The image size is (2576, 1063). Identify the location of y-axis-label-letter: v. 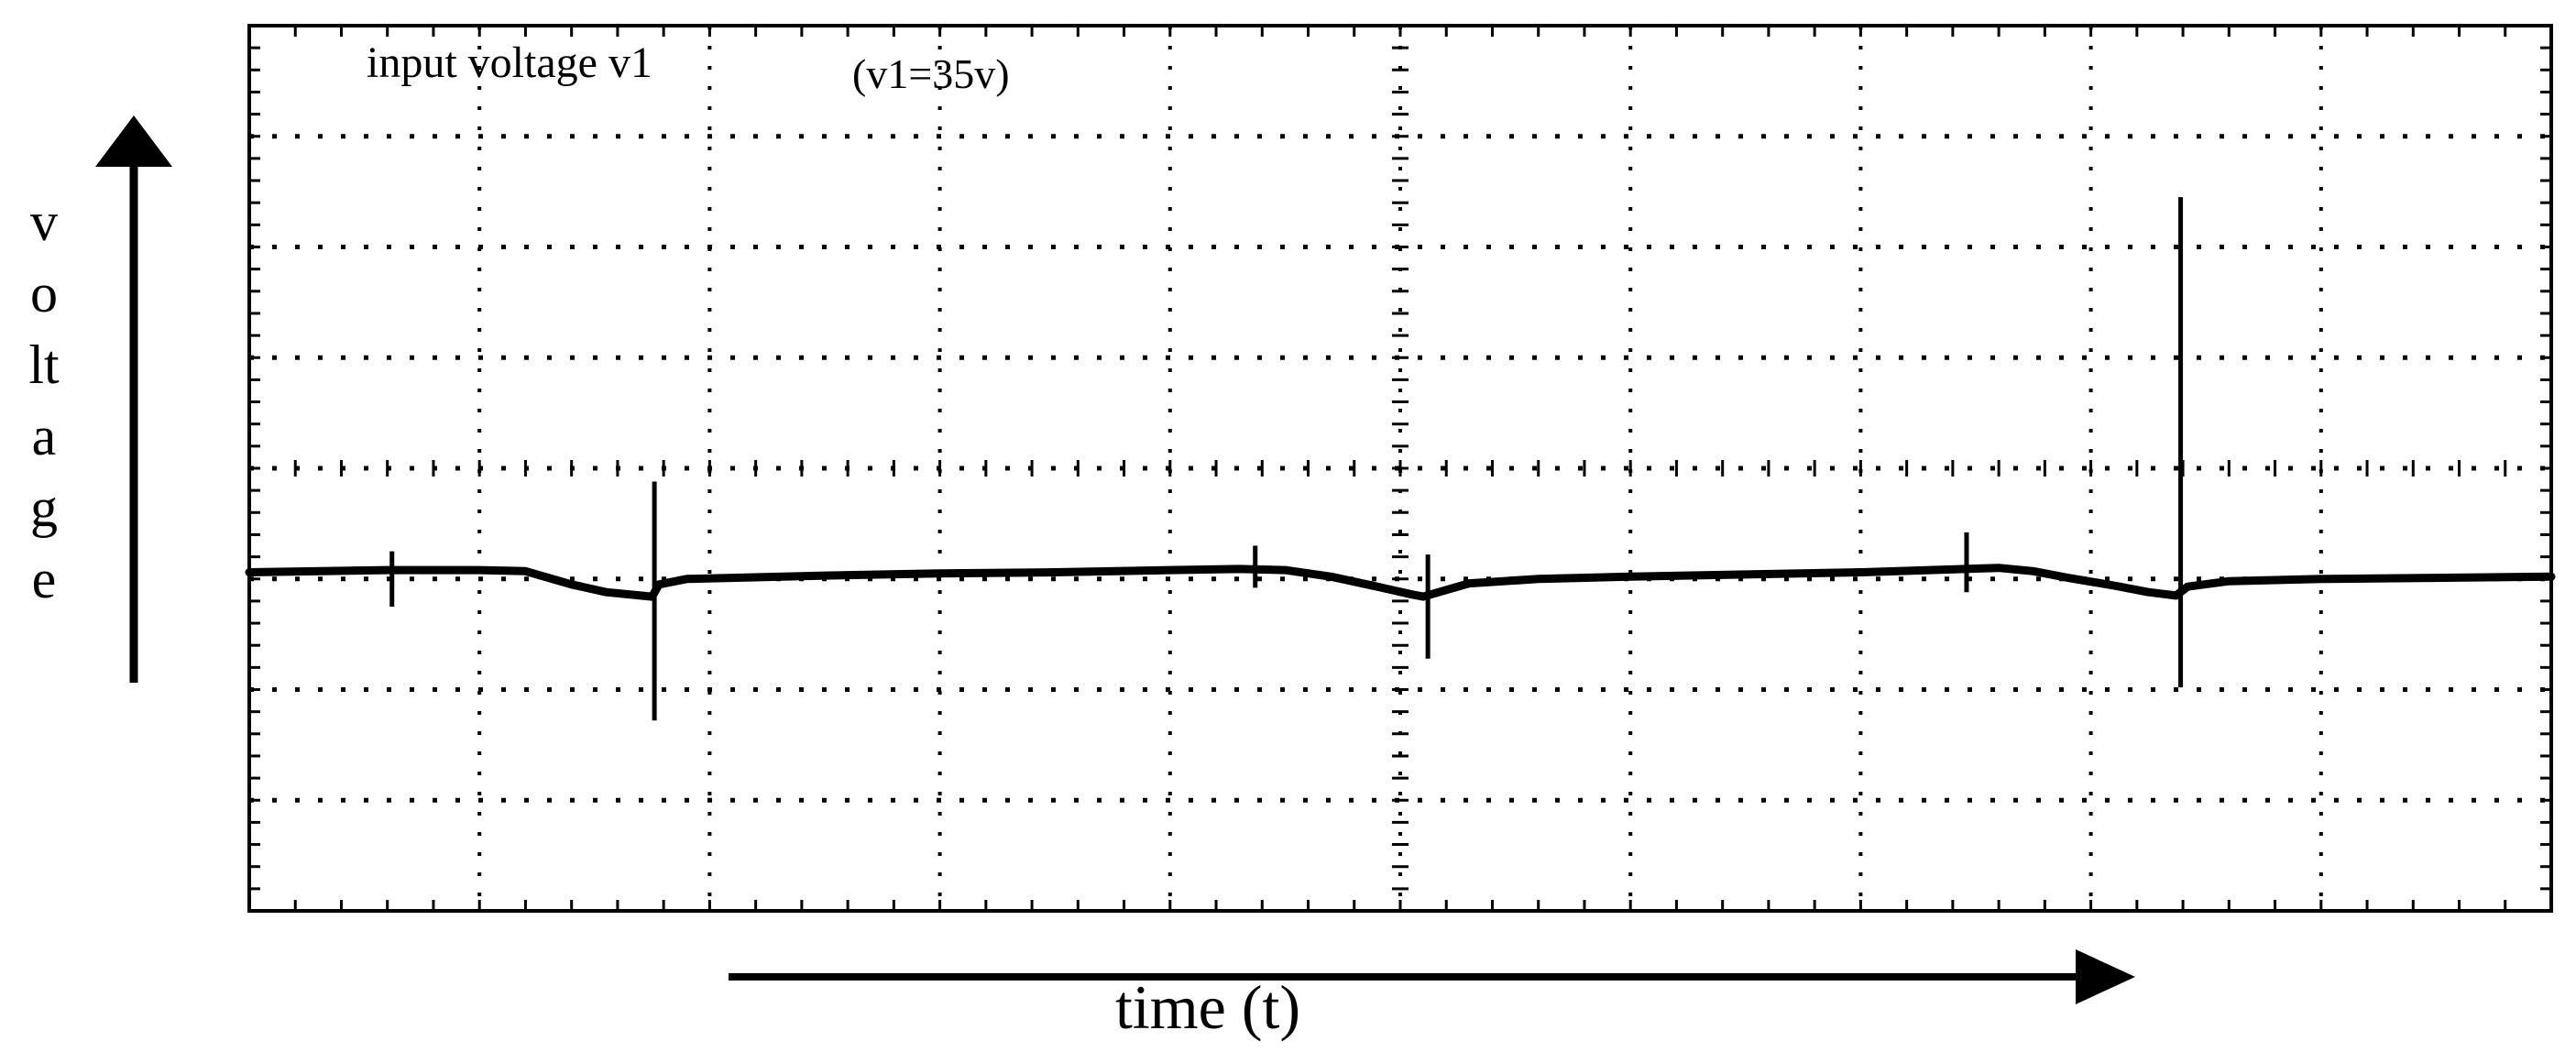
(44, 222).